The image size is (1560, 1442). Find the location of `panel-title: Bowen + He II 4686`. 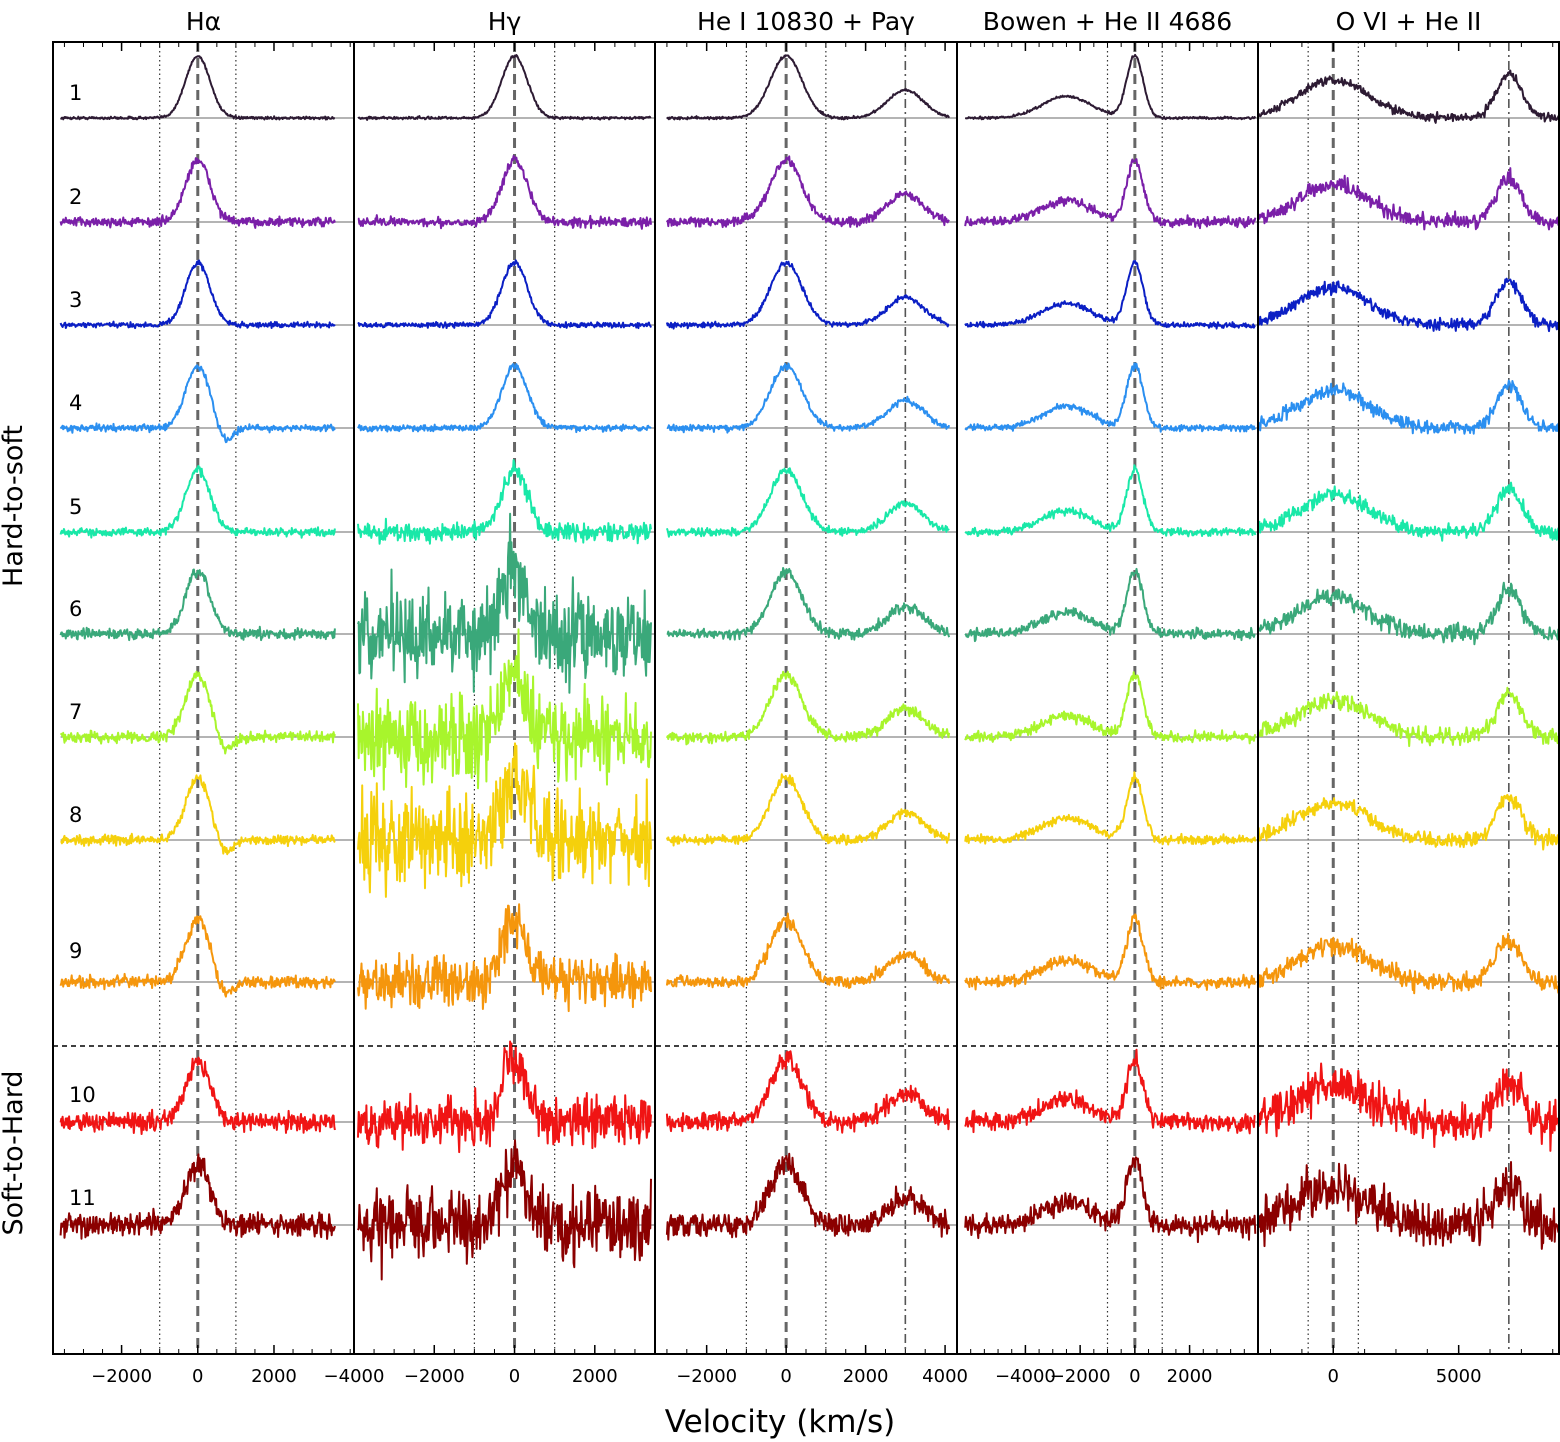

panel-title: Bowen + He II 4686 is located at coordinates (1107, 21).